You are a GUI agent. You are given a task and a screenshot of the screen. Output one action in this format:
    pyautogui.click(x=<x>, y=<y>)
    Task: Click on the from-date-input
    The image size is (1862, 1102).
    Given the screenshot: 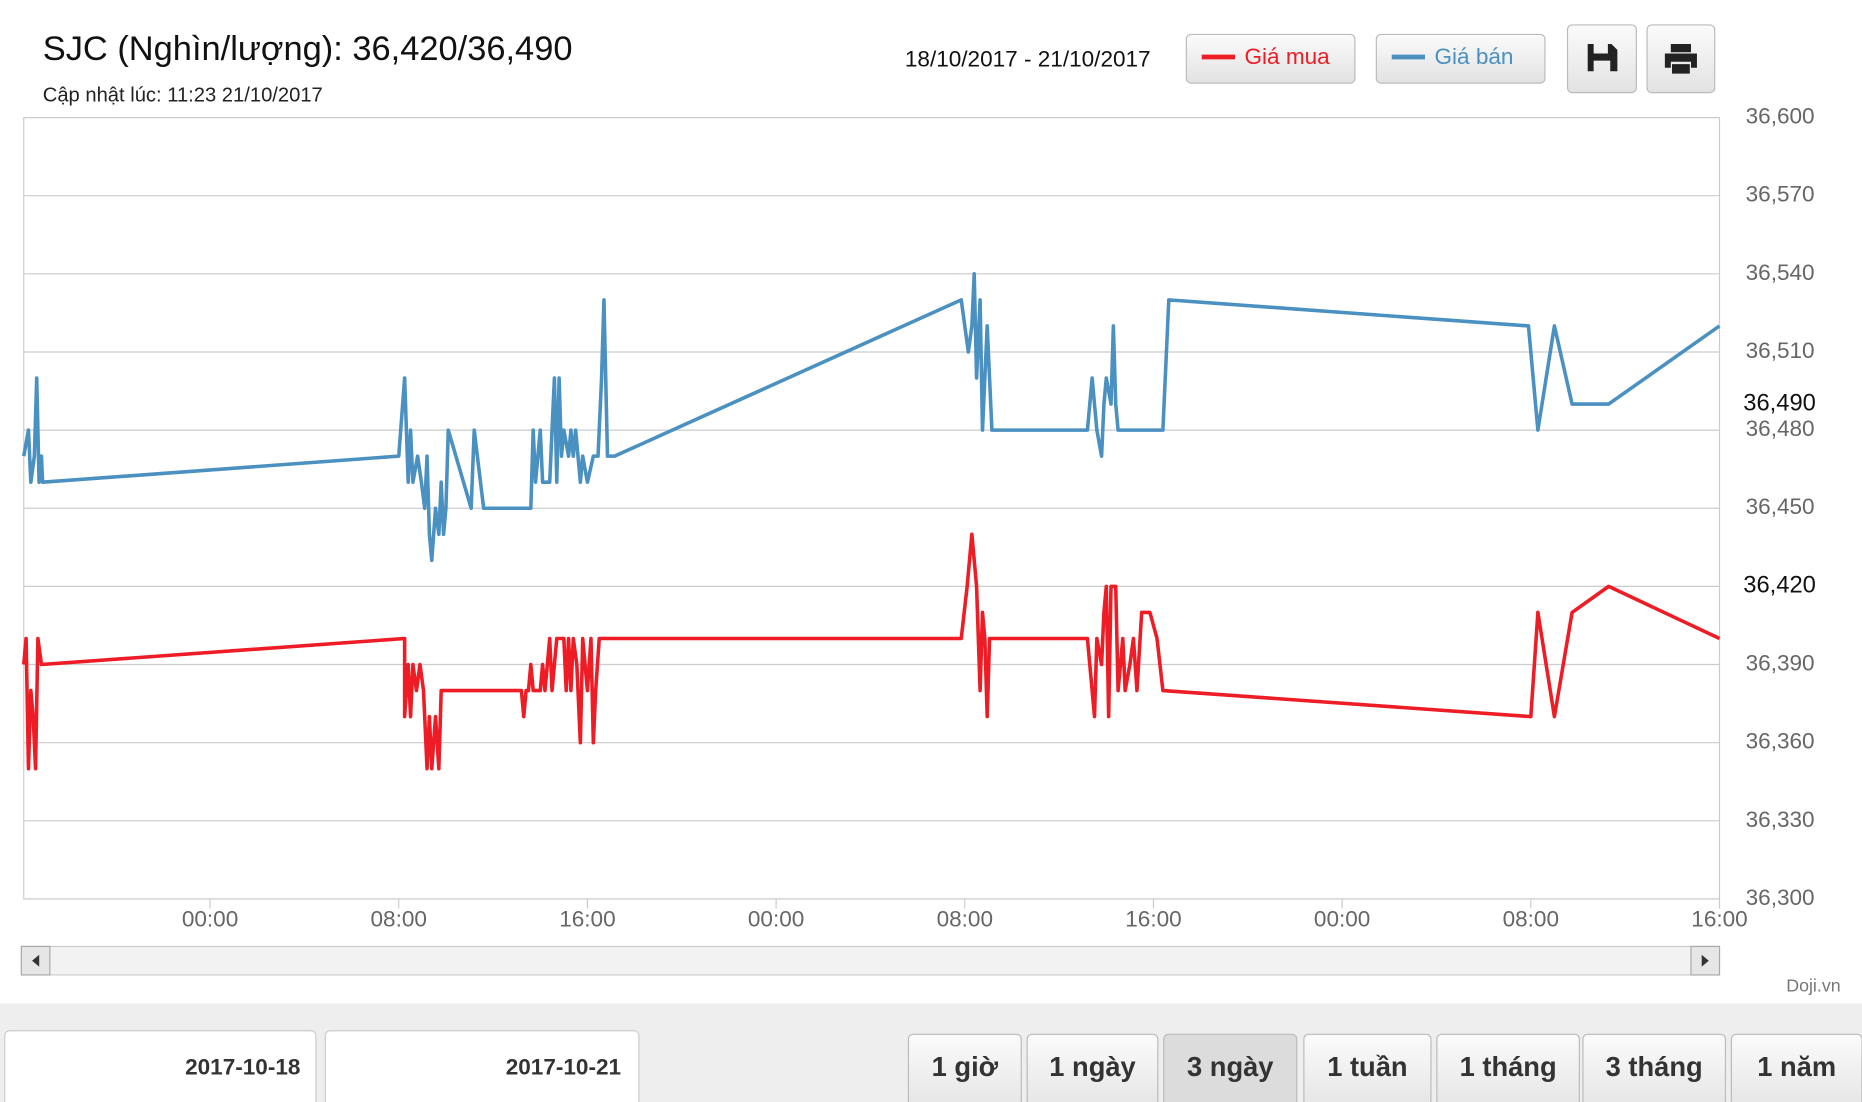 What is the action you would take?
    pyautogui.click(x=160, y=1066)
    